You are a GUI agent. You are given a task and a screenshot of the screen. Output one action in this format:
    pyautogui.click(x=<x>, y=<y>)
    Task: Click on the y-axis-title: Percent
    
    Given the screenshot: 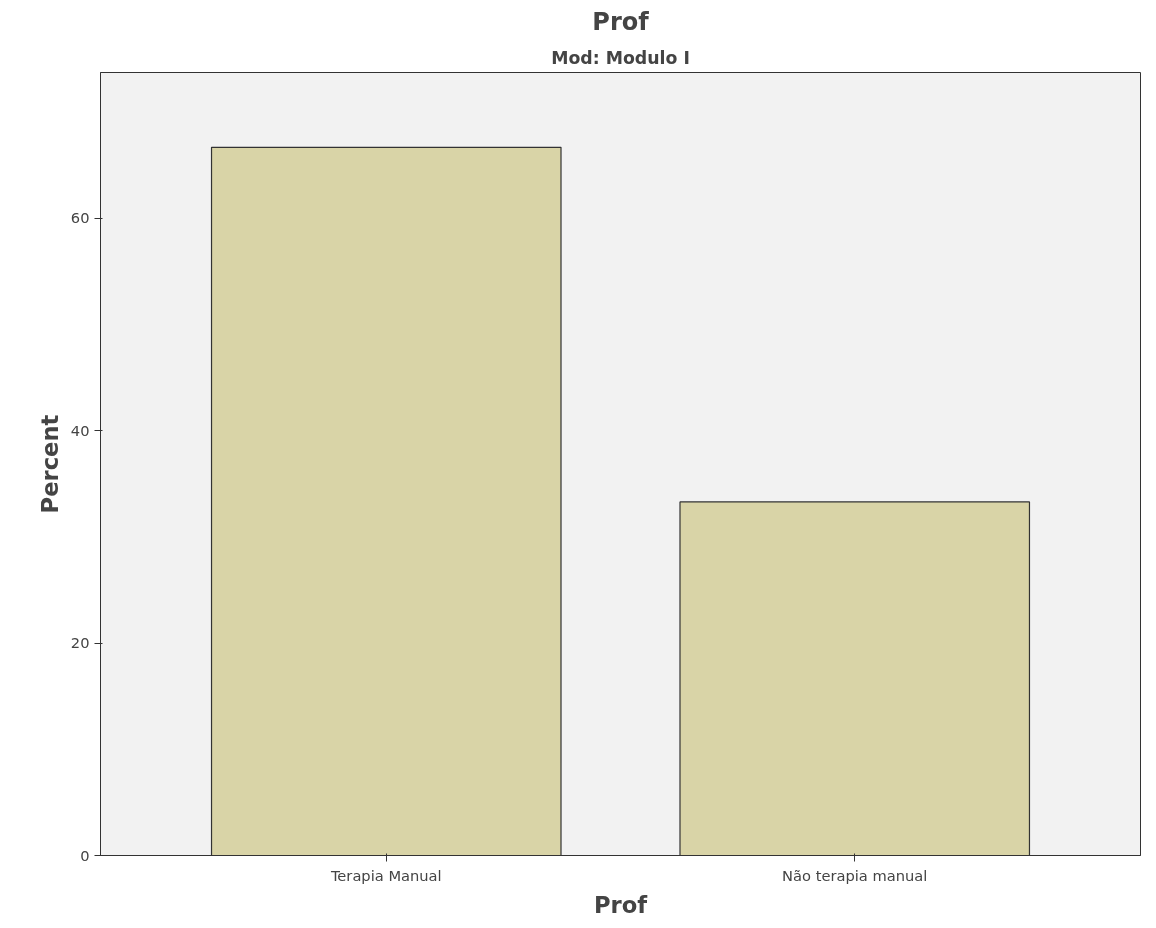 What is the action you would take?
    pyautogui.click(x=49, y=464)
    